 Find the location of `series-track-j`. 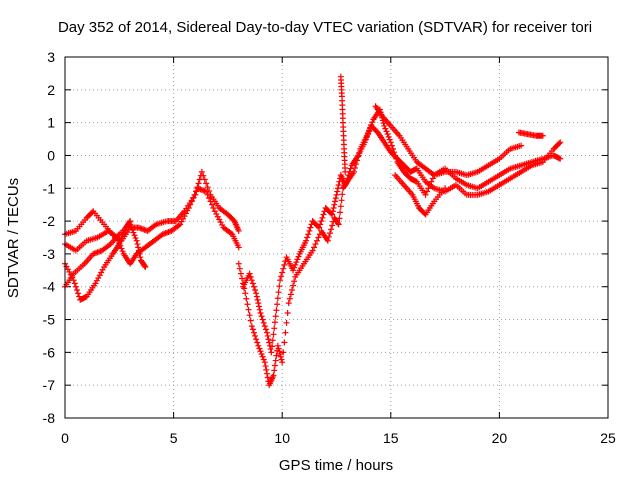

series-track-j is located at coordinates (420, 195).